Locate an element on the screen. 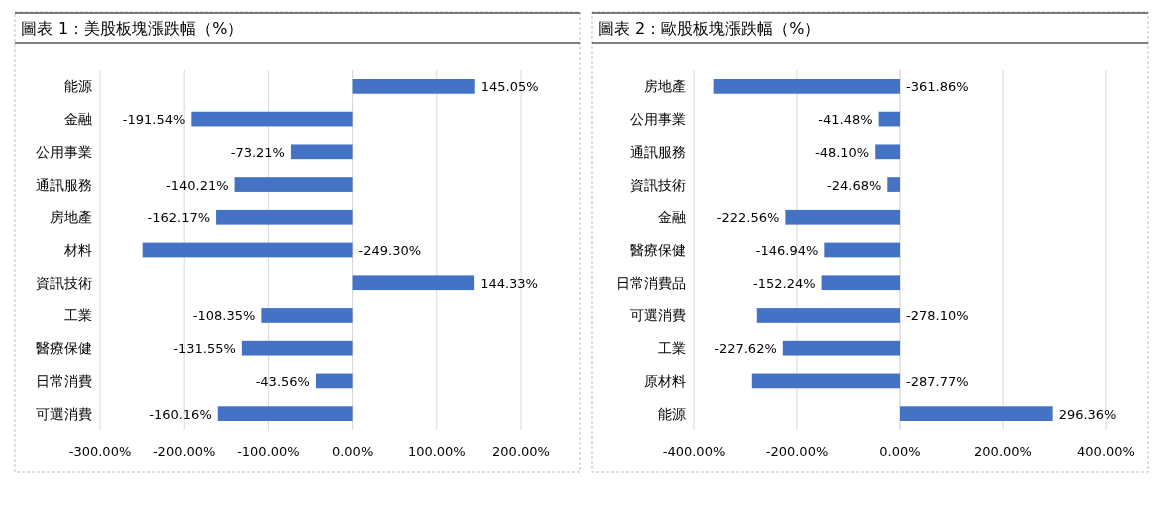  y-tick-label: 日常消費品 is located at coordinates (651, 282).